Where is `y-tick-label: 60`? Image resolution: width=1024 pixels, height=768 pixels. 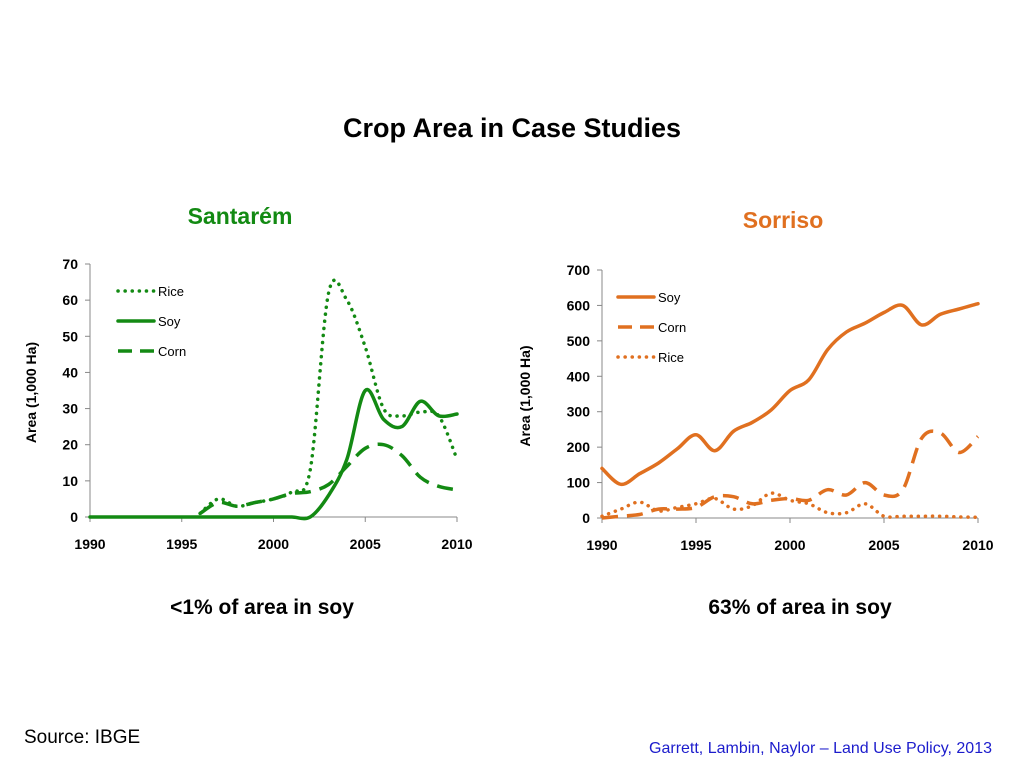
y-tick-label: 60 is located at coordinates (70, 300).